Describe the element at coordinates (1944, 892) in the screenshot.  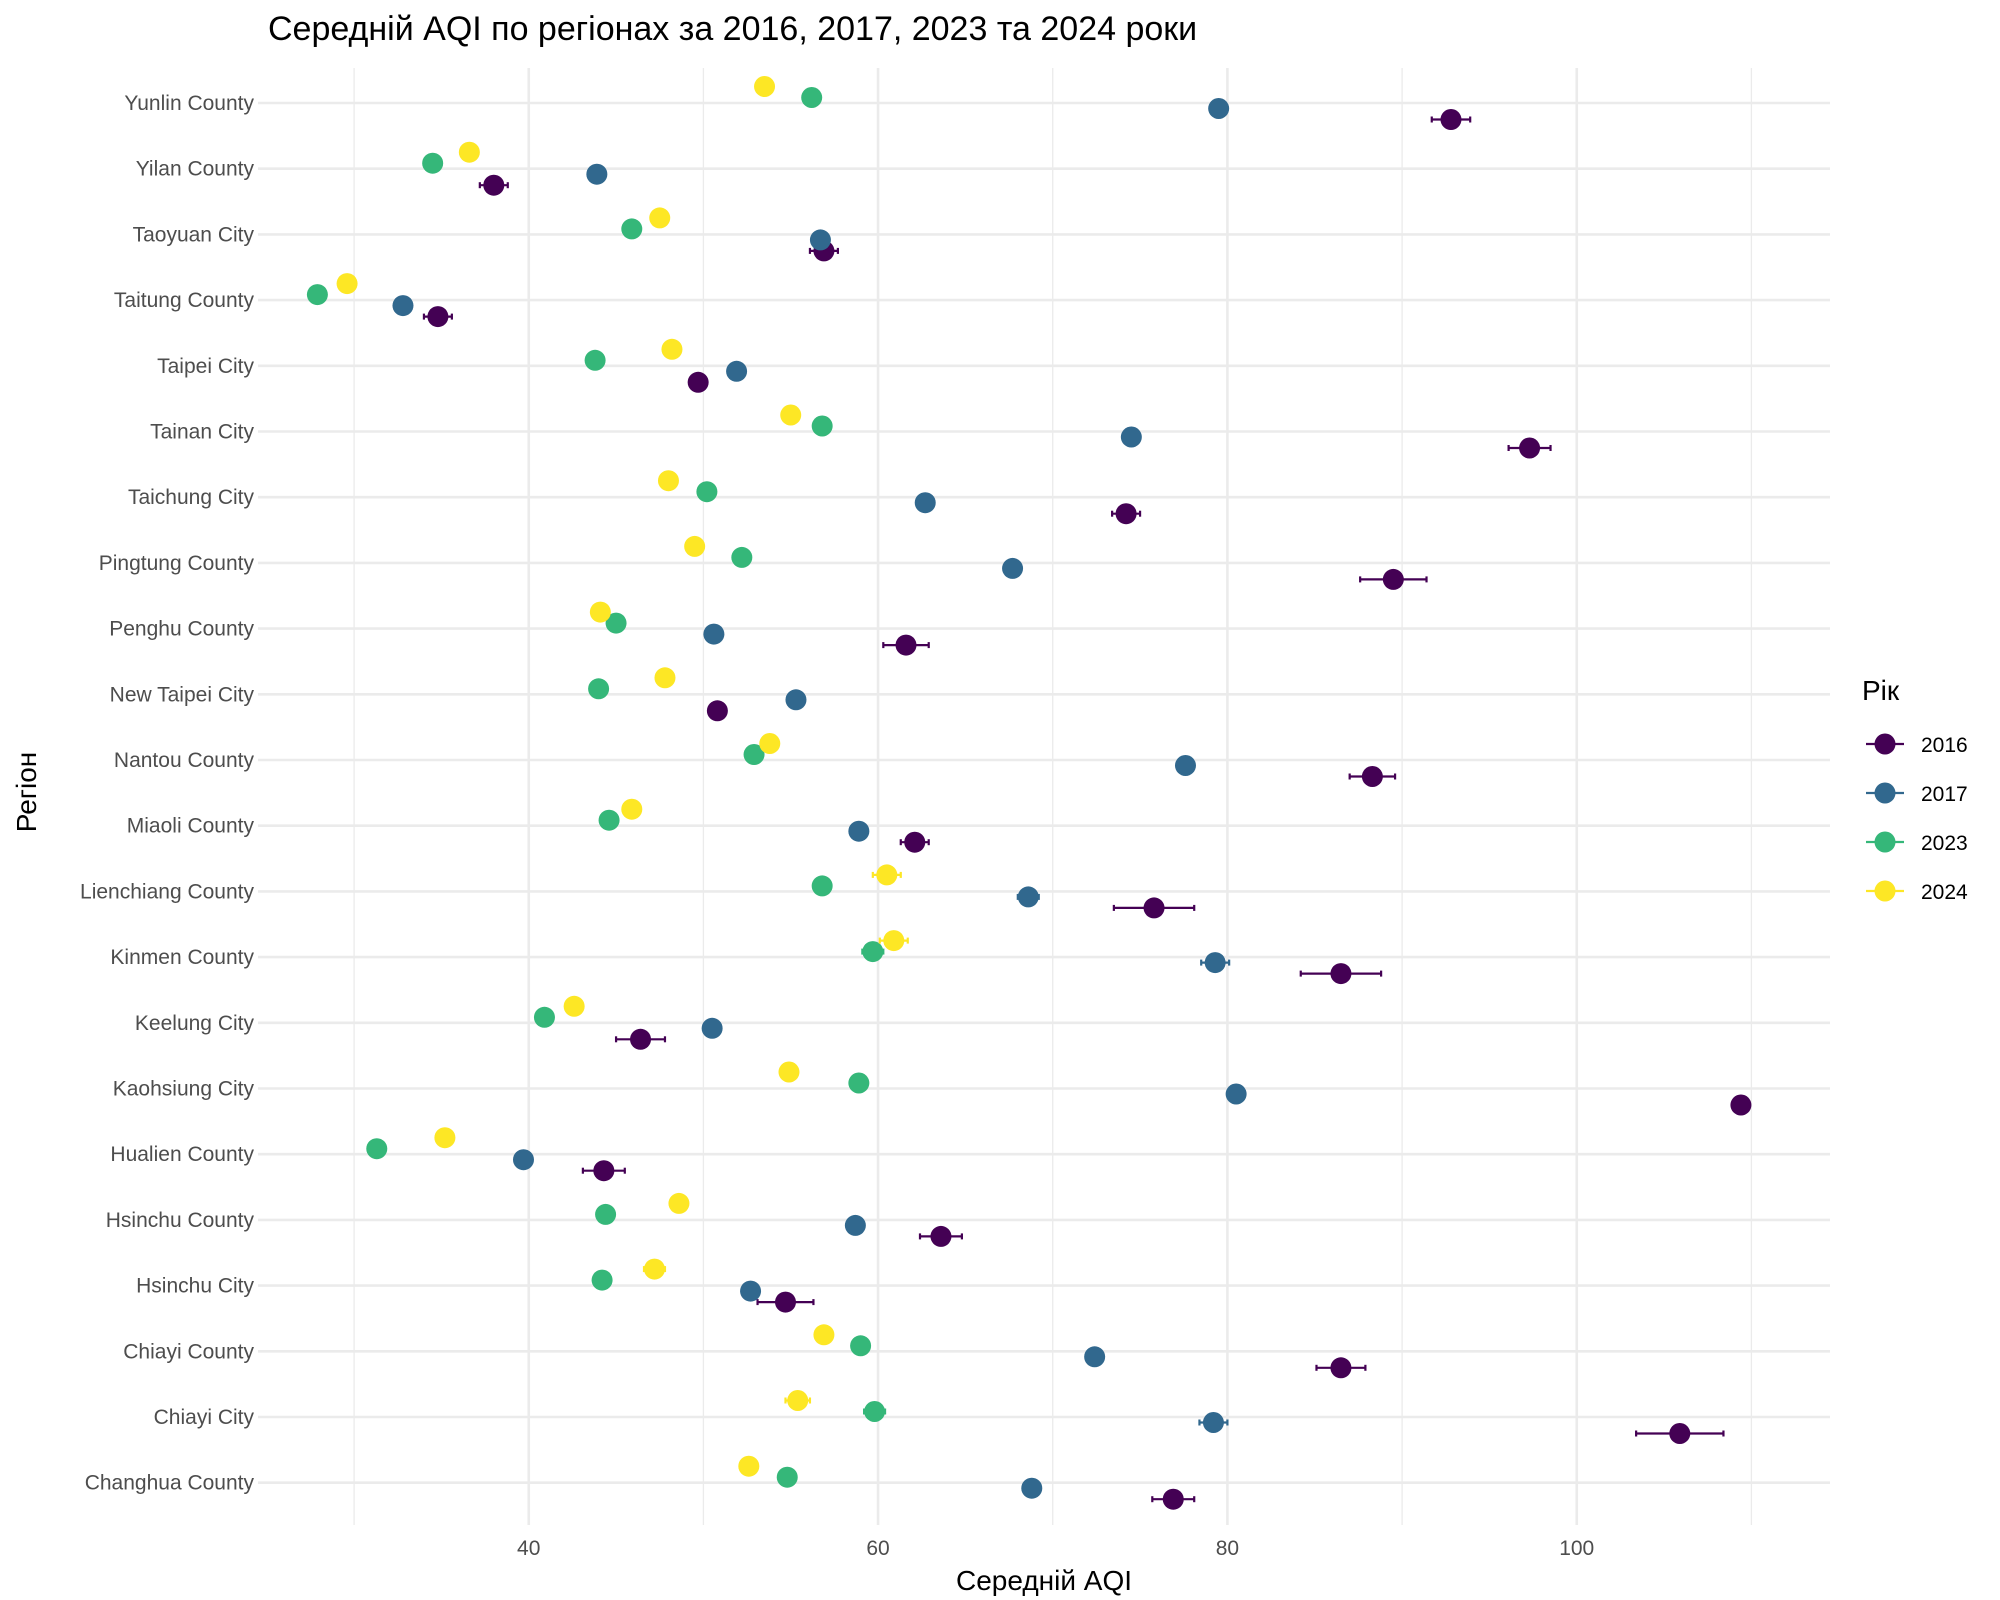
I see `legend-label: 2024` at that location.